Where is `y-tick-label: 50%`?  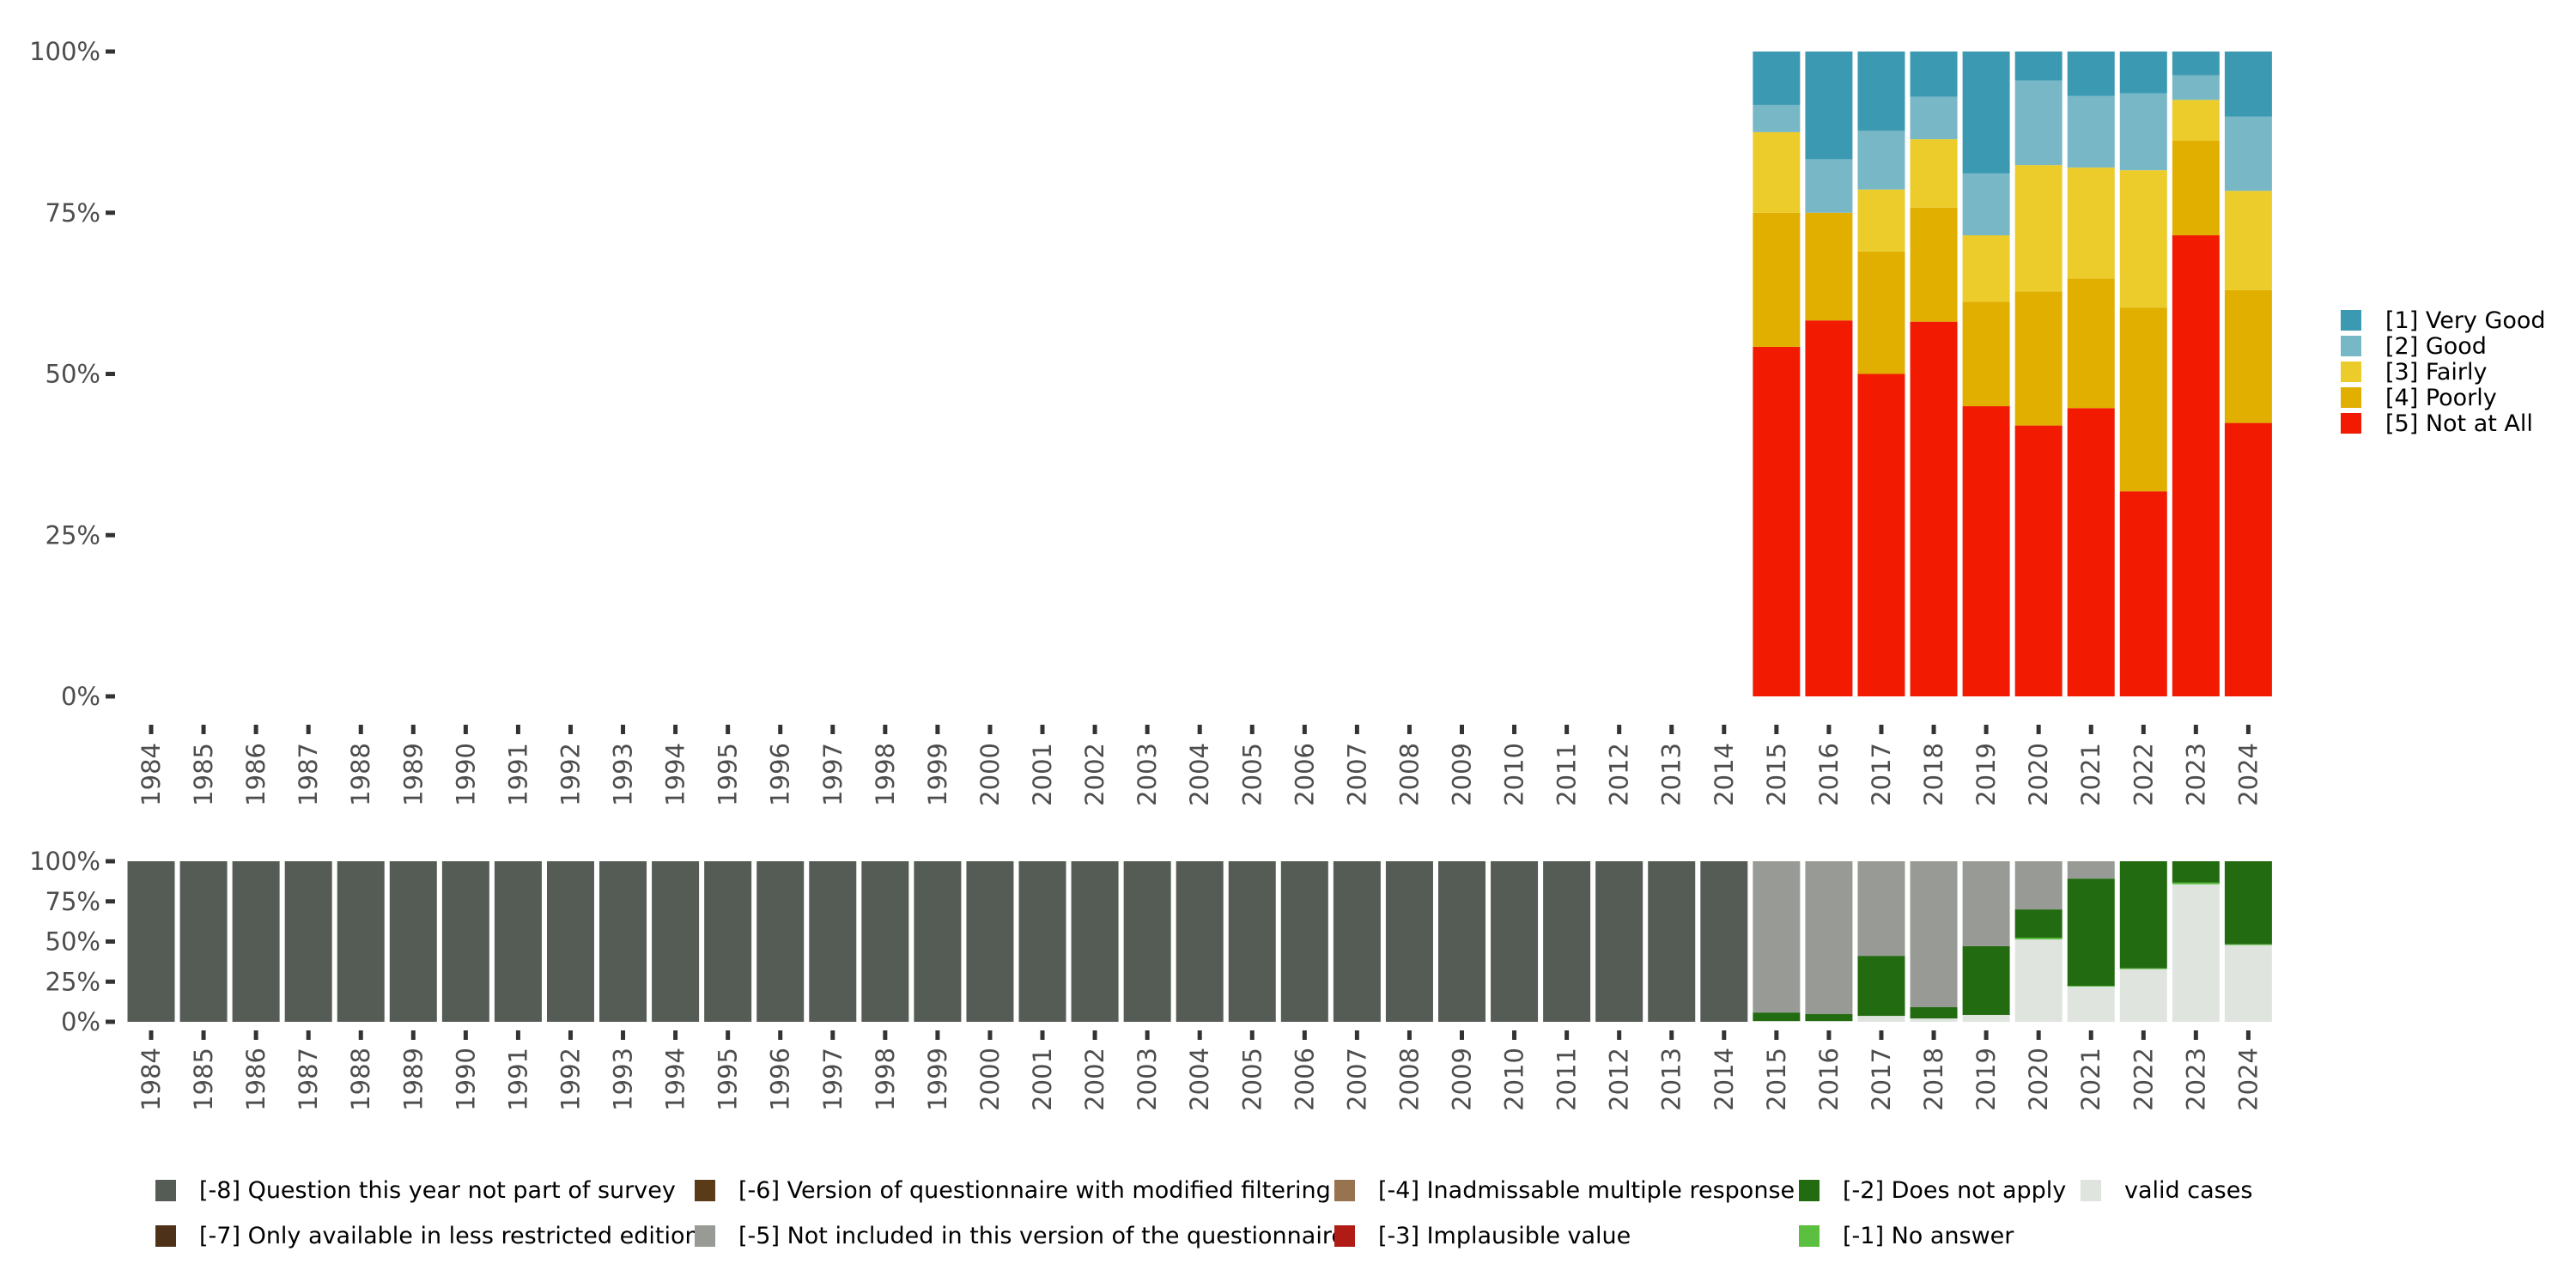
y-tick-label: 50% is located at coordinates (73, 375).